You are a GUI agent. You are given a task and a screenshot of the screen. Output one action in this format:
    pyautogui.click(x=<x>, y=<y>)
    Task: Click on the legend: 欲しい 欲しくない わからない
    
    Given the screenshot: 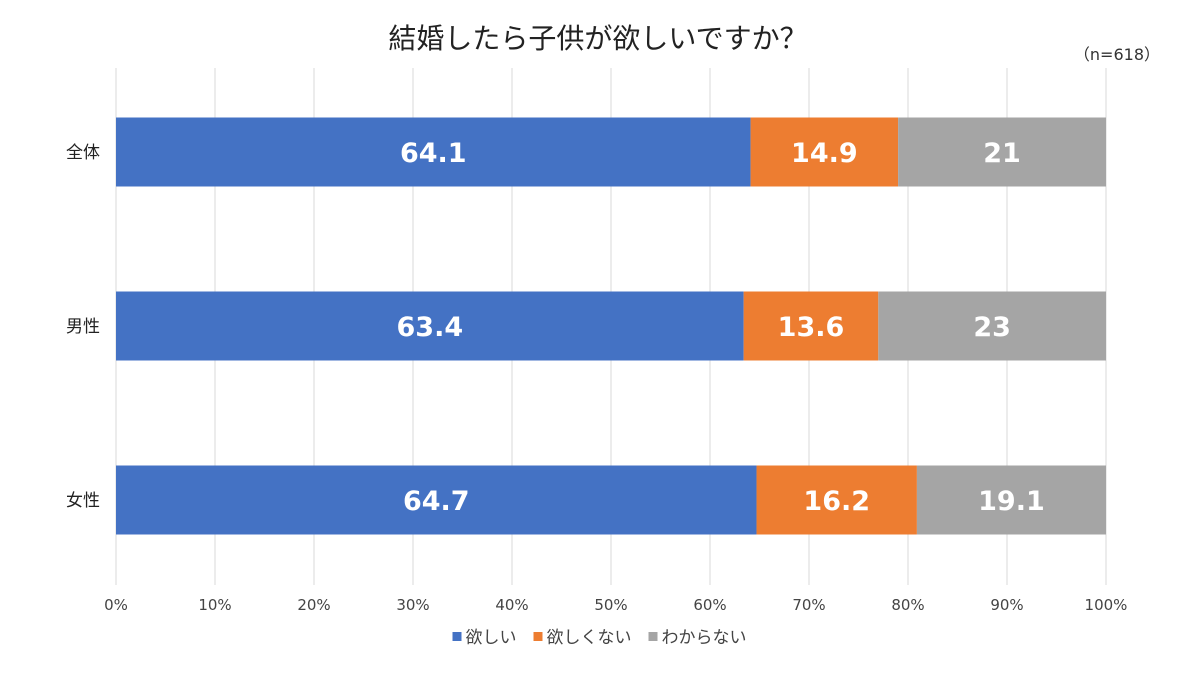 What is the action you would take?
    pyautogui.click(x=599, y=638)
    